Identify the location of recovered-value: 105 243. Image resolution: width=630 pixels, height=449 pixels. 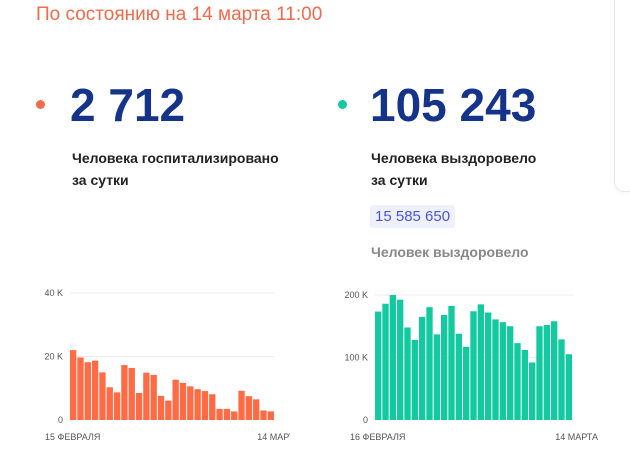
(453, 105).